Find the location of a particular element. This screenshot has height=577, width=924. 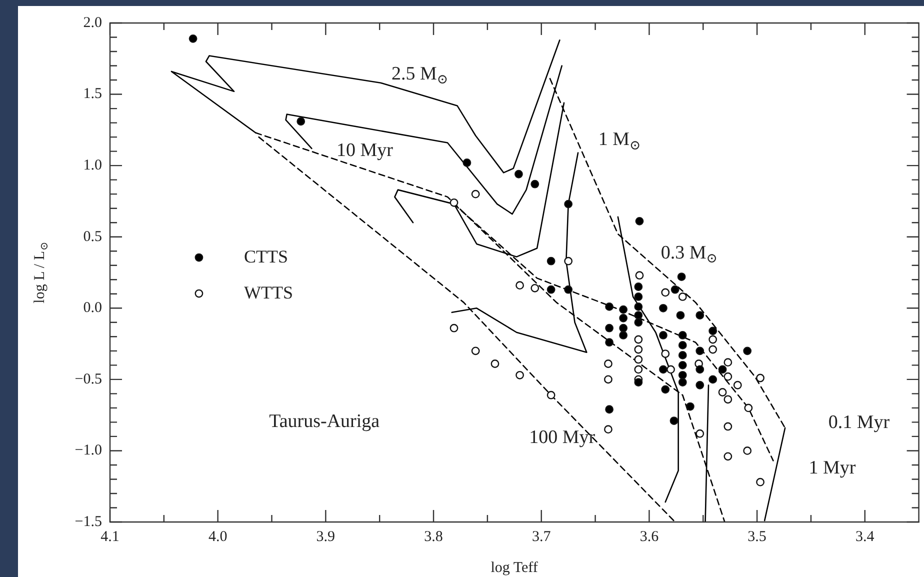

annotation: 0.3 M⊙ is located at coordinates (689, 254).